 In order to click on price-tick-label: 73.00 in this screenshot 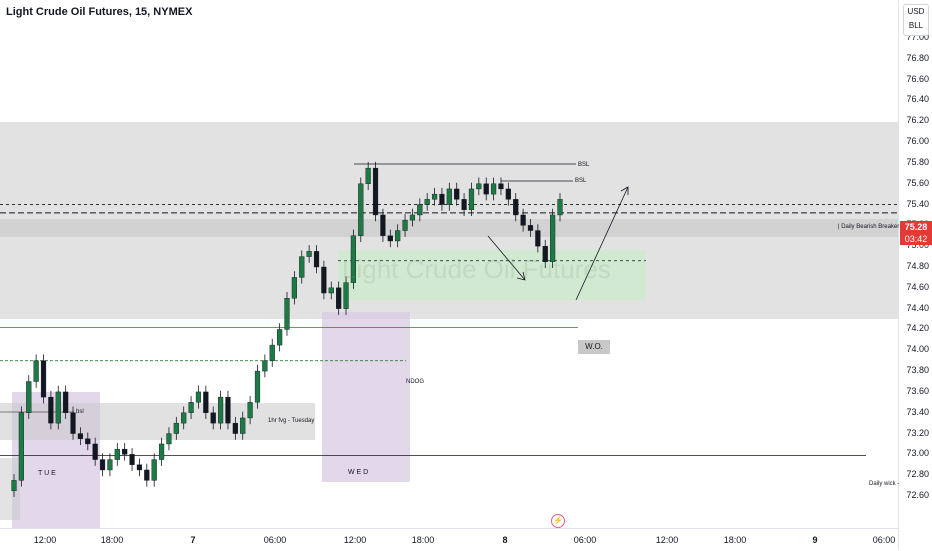, I will do `click(917, 453)`.